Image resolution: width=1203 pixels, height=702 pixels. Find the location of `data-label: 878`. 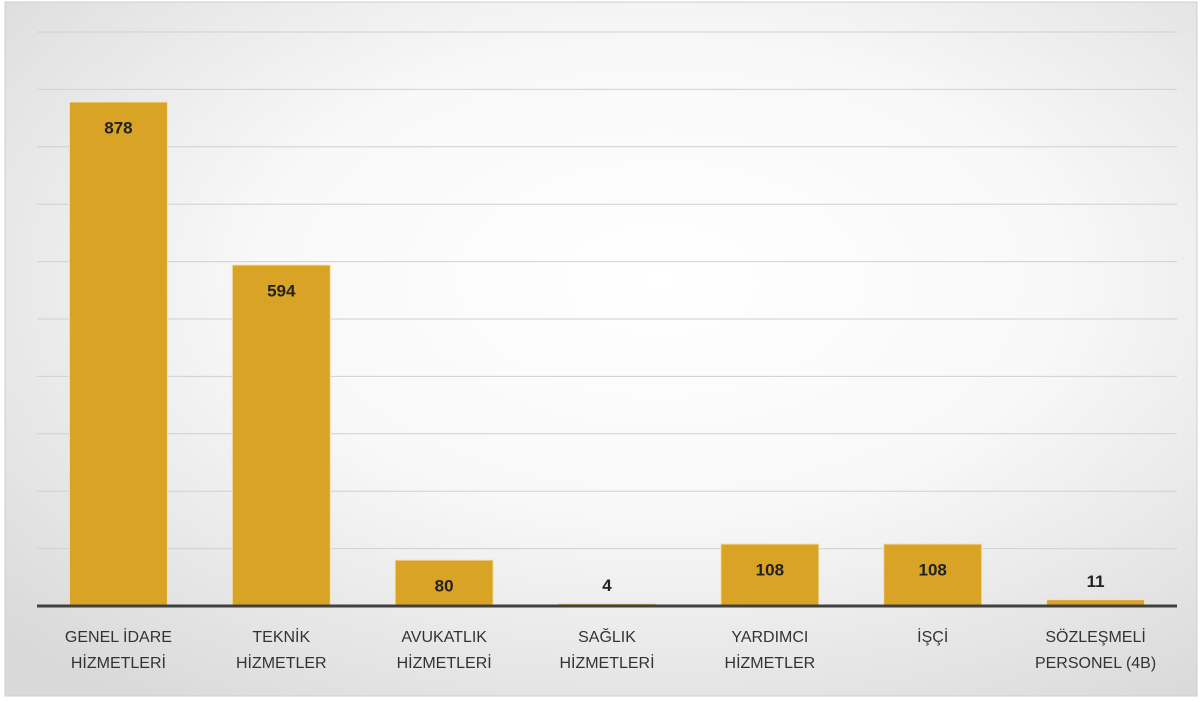

data-label: 878 is located at coordinates (118, 128).